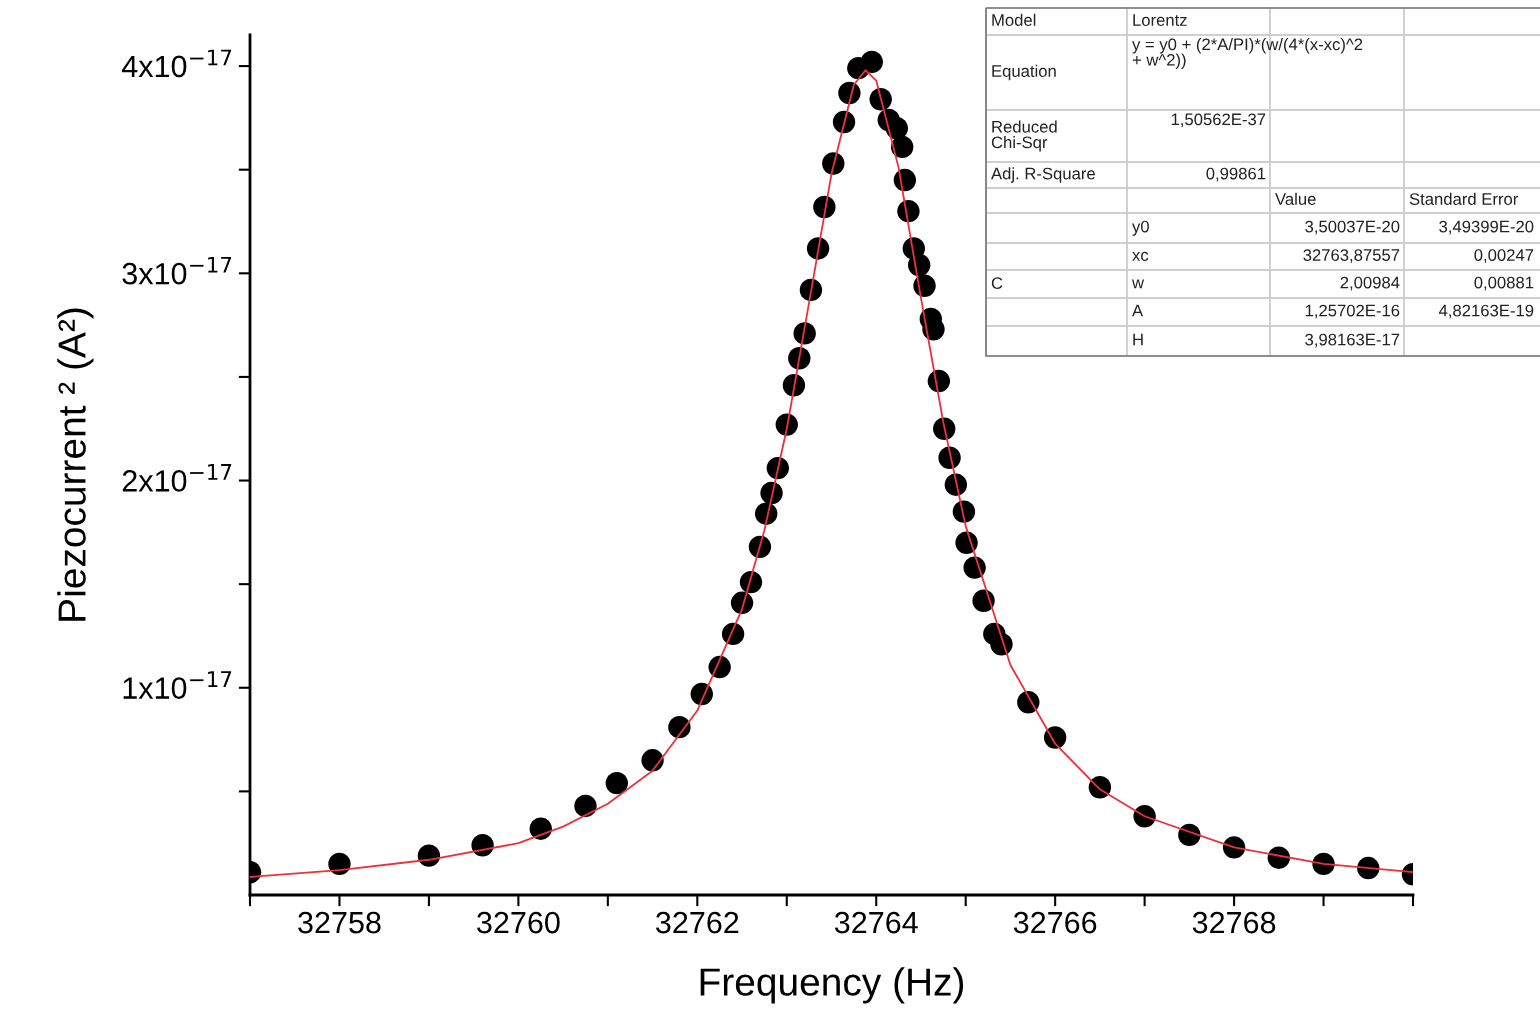 This screenshot has height=1036, width=1540. What do you see at coordinates (177, 270) in the screenshot?
I see `y-tick-label: 3x10$^{−17}$` at bounding box center [177, 270].